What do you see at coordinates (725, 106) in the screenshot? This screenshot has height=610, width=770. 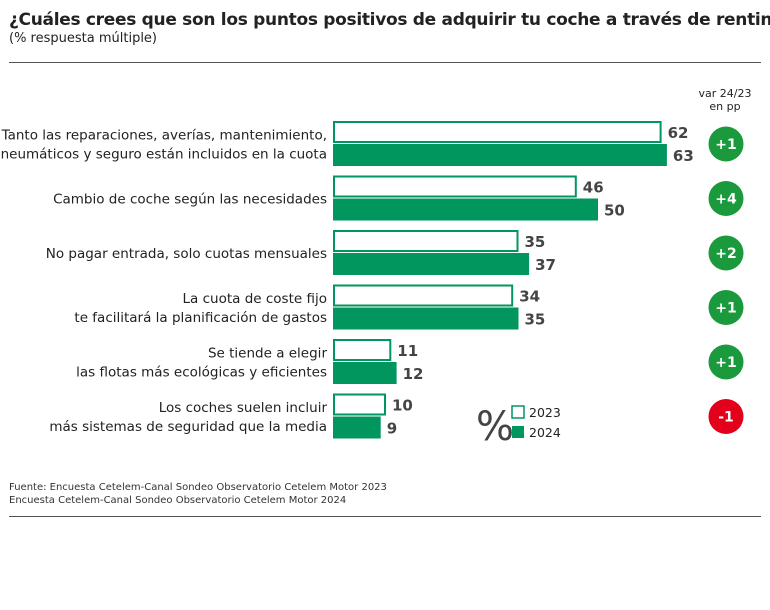 I see `variation-header-line-2: en pp` at bounding box center [725, 106].